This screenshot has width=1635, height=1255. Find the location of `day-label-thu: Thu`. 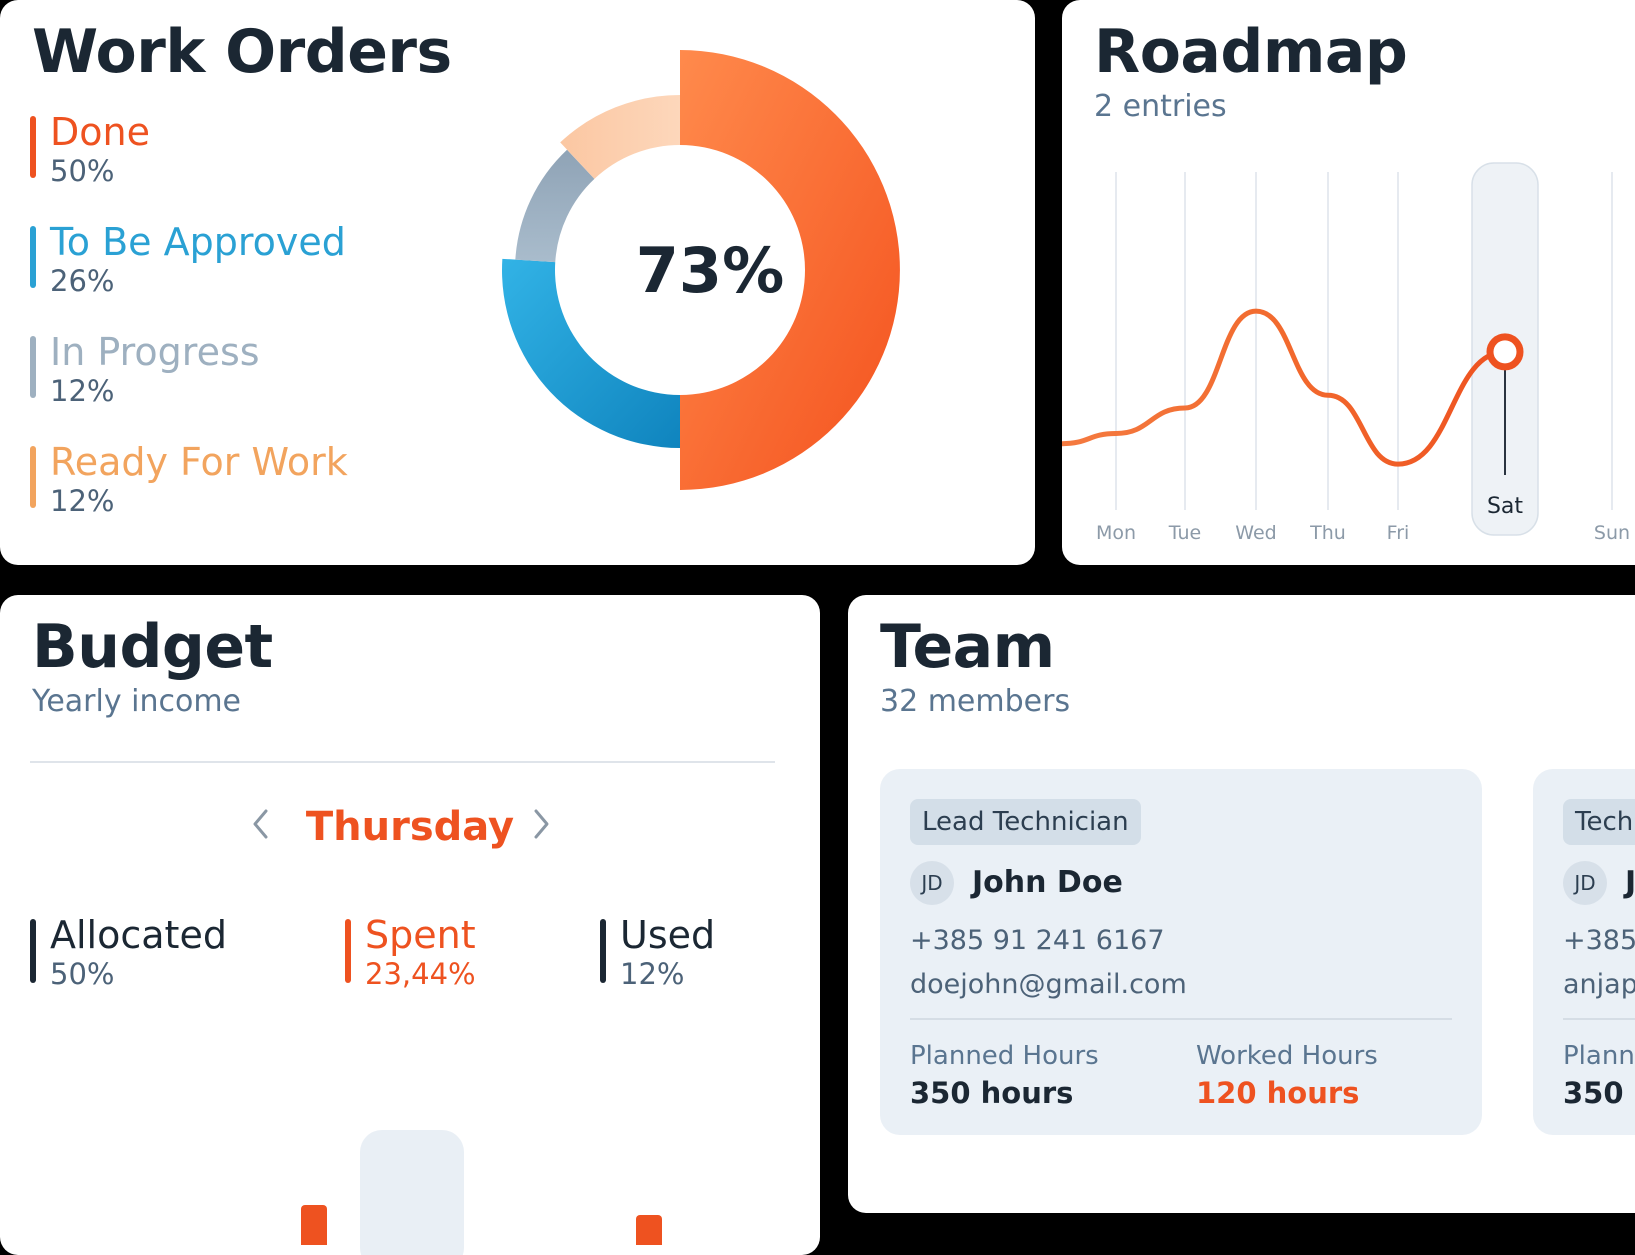

day-label-thu: Thu is located at coordinates (1328, 533).